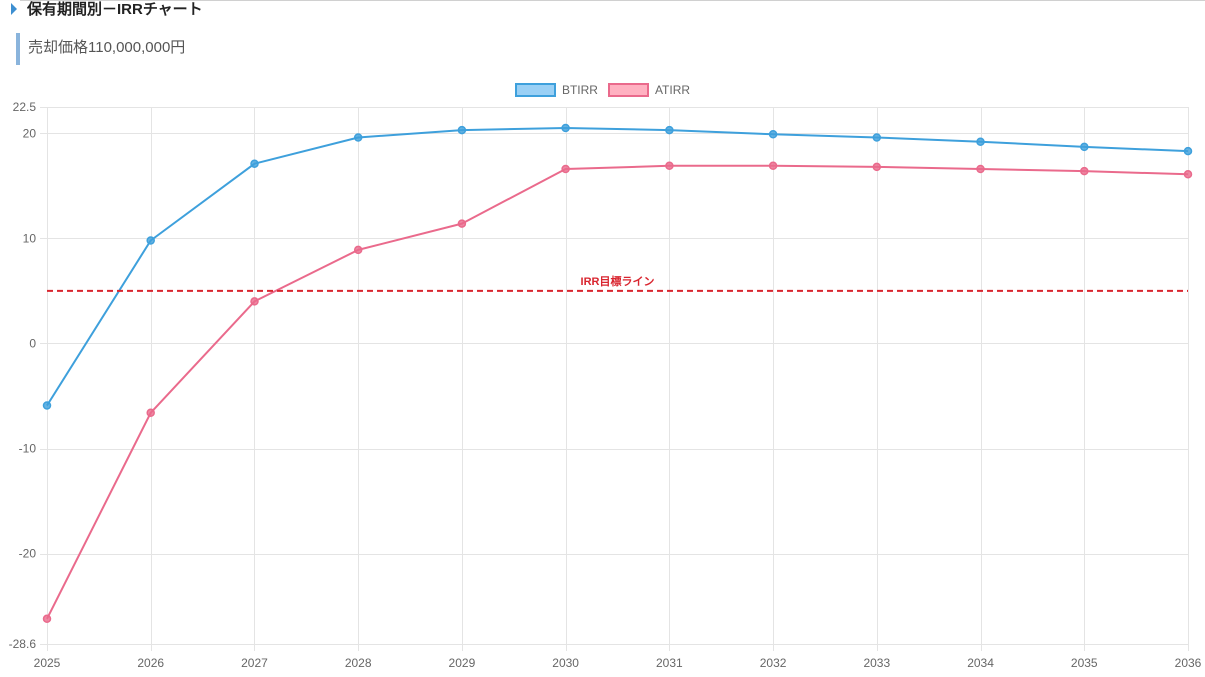 The image size is (1205, 677). I want to click on y-tick-label: -28.6, so click(23, 644).